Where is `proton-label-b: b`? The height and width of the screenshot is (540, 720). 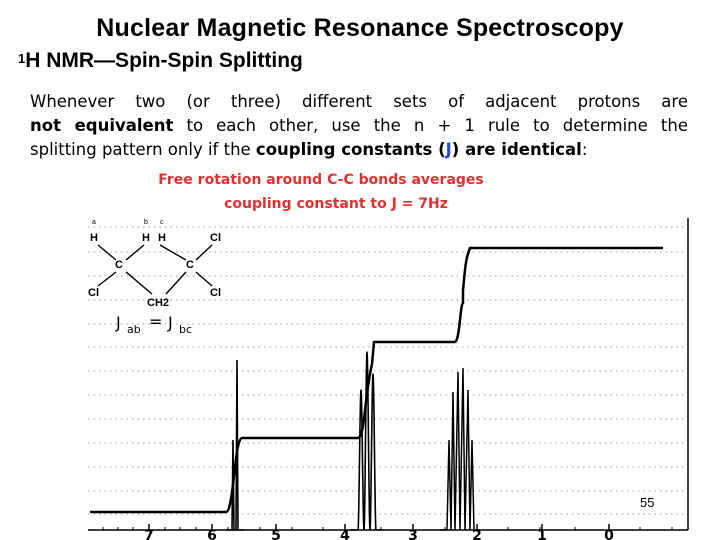 proton-label-b: b is located at coordinates (146, 222).